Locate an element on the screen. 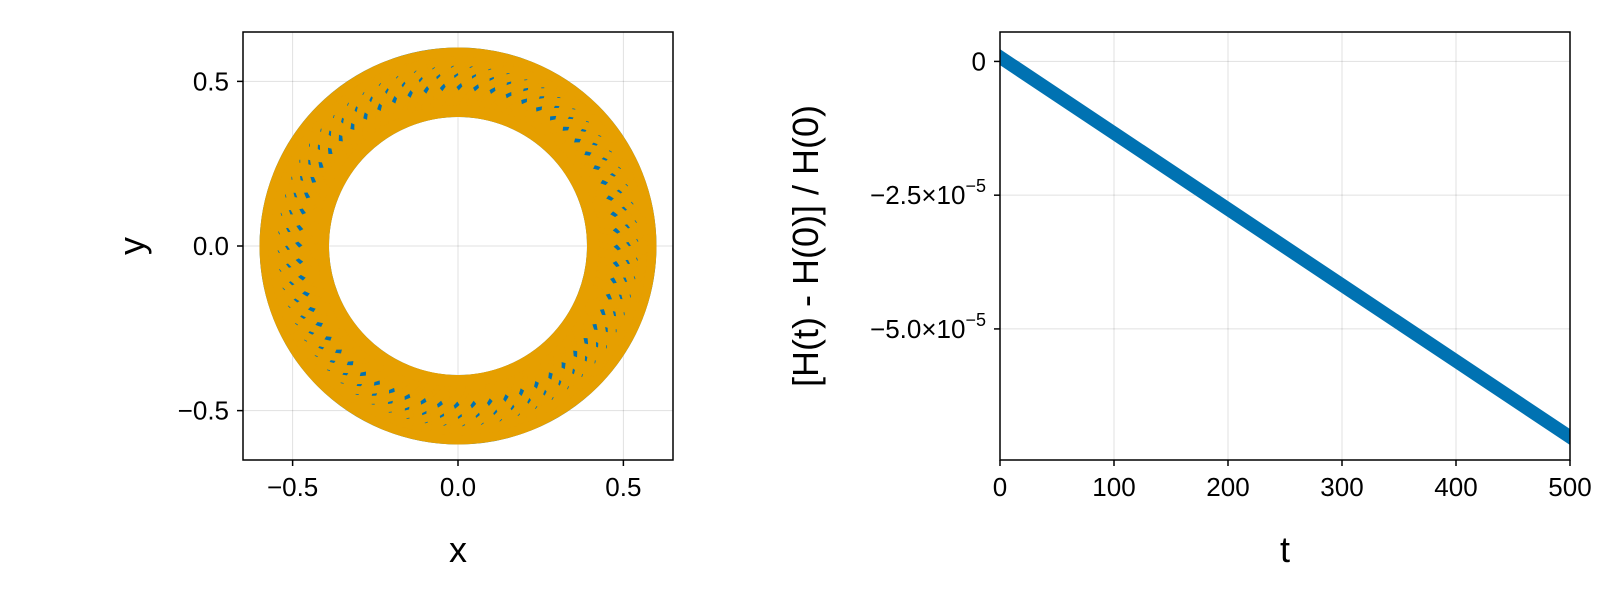 Image resolution: width=1600 pixels, height=600 pixels. orbit-inner-rim is located at coordinates (458, 246).